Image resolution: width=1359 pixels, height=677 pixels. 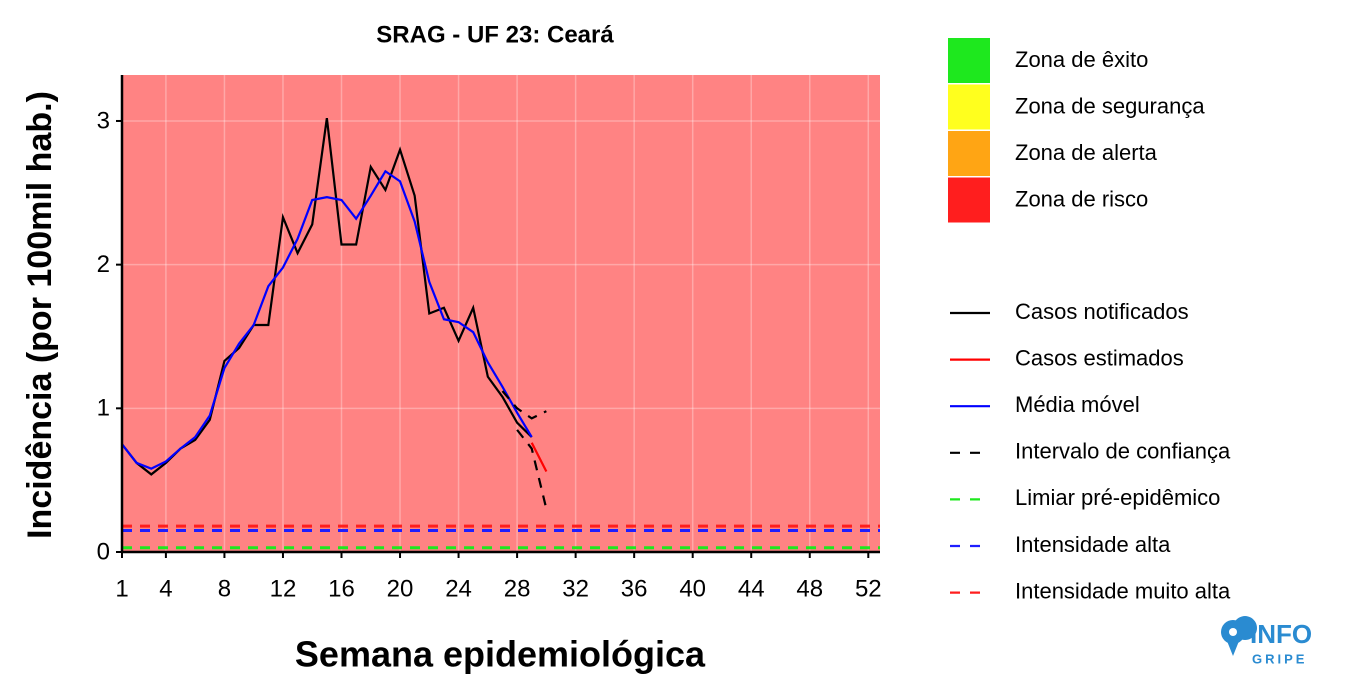 I want to click on x-tick-label: 44, so click(x=751, y=588).